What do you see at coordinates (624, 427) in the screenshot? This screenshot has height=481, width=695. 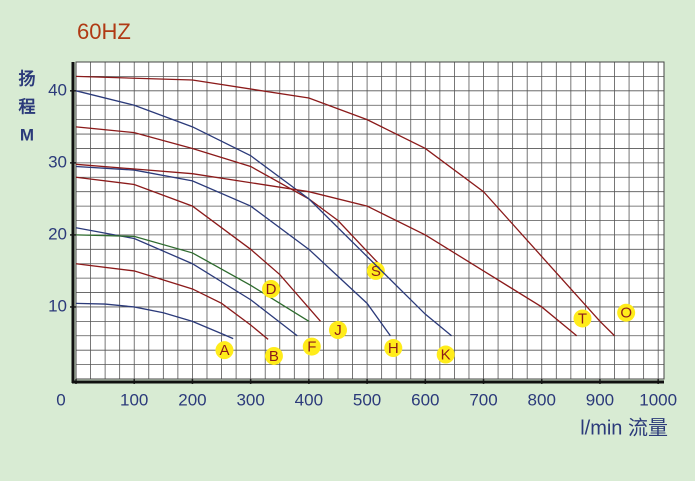 I see `x-label: l/min 流量` at bounding box center [624, 427].